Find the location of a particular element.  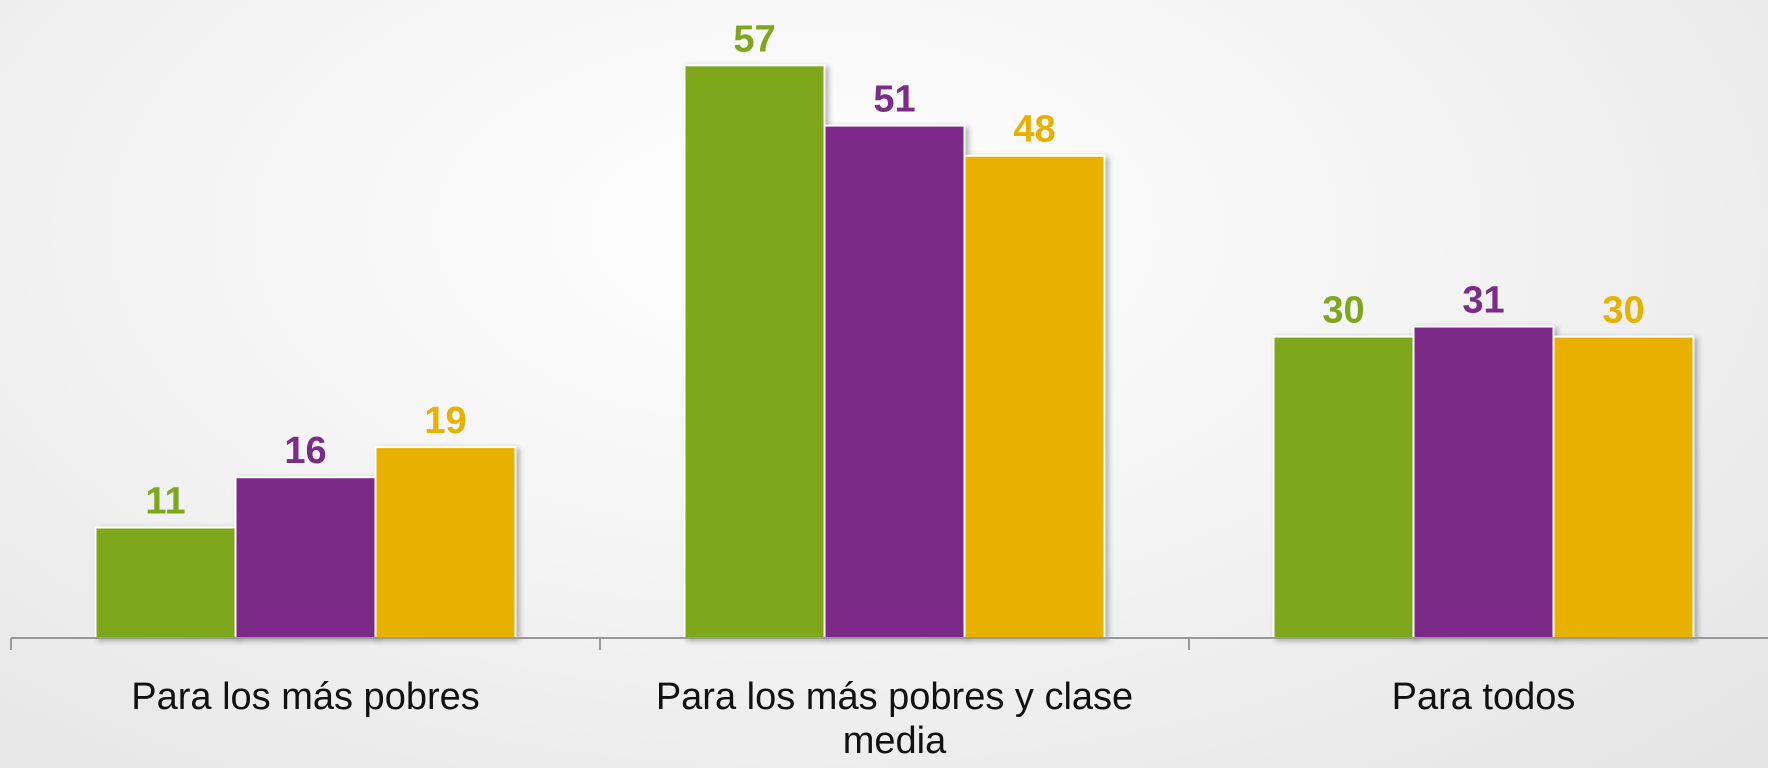

x-tick-label: Para todos is located at coordinates (1483, 697).